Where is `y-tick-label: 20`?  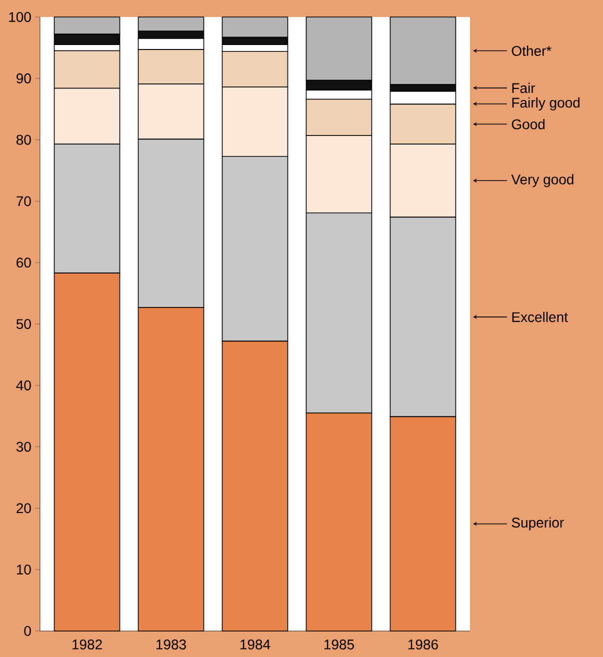
y-tick-label: 20 is located at coordinates (23, 508).